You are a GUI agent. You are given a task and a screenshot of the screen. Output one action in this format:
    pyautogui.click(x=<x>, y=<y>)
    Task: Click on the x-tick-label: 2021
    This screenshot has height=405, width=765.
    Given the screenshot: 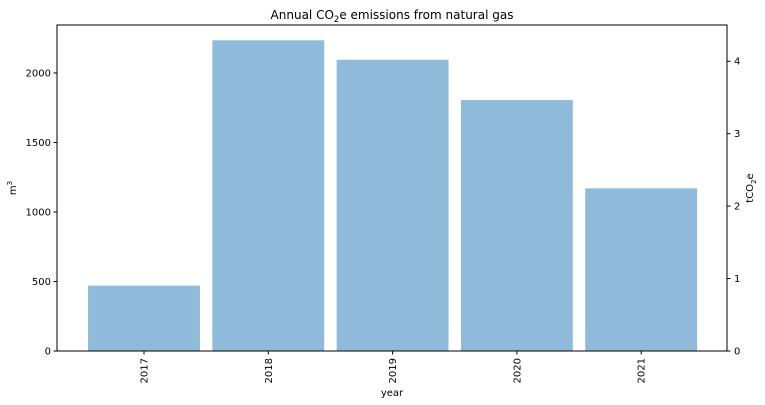 What is the action you would take?
    pyautogui.click(x=642, y=370)
    